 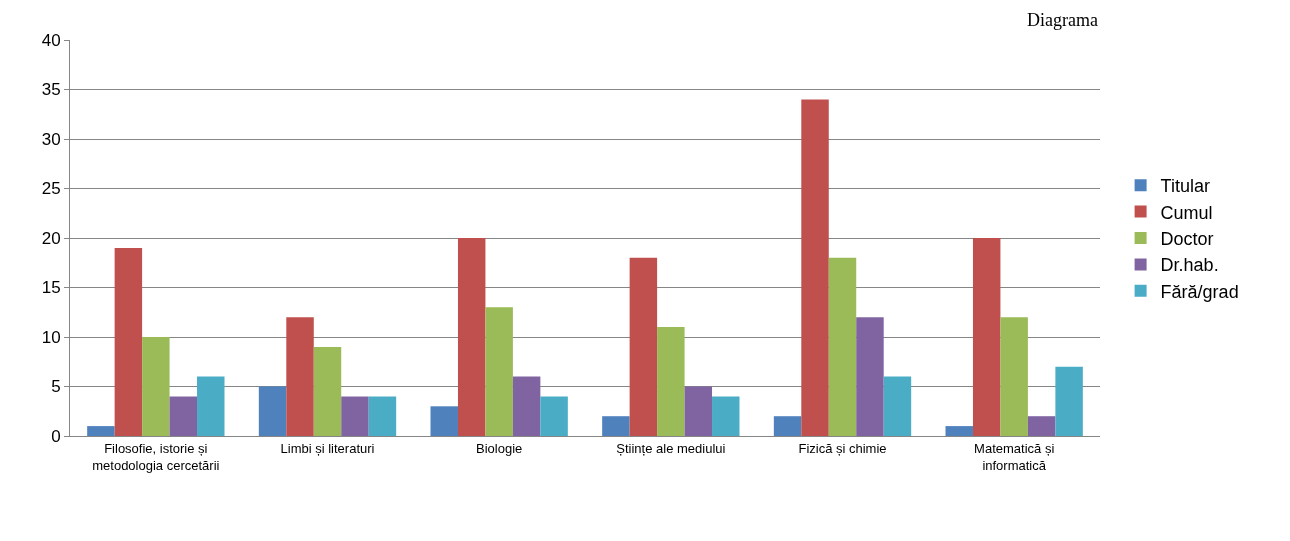 I want to click on x-tick-label: Științe ale mediului, so click(x=671, y=448).